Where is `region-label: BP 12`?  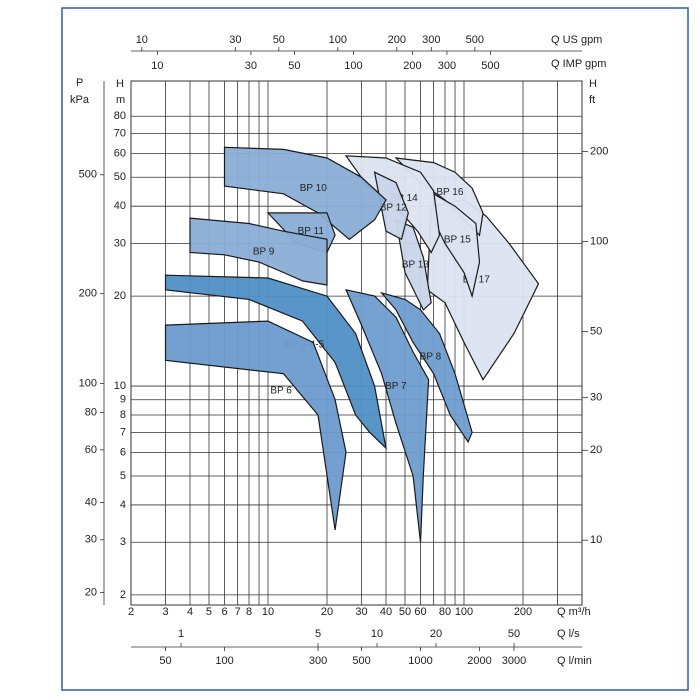
region-label: BP 12 is located at coordinates (393, 207).